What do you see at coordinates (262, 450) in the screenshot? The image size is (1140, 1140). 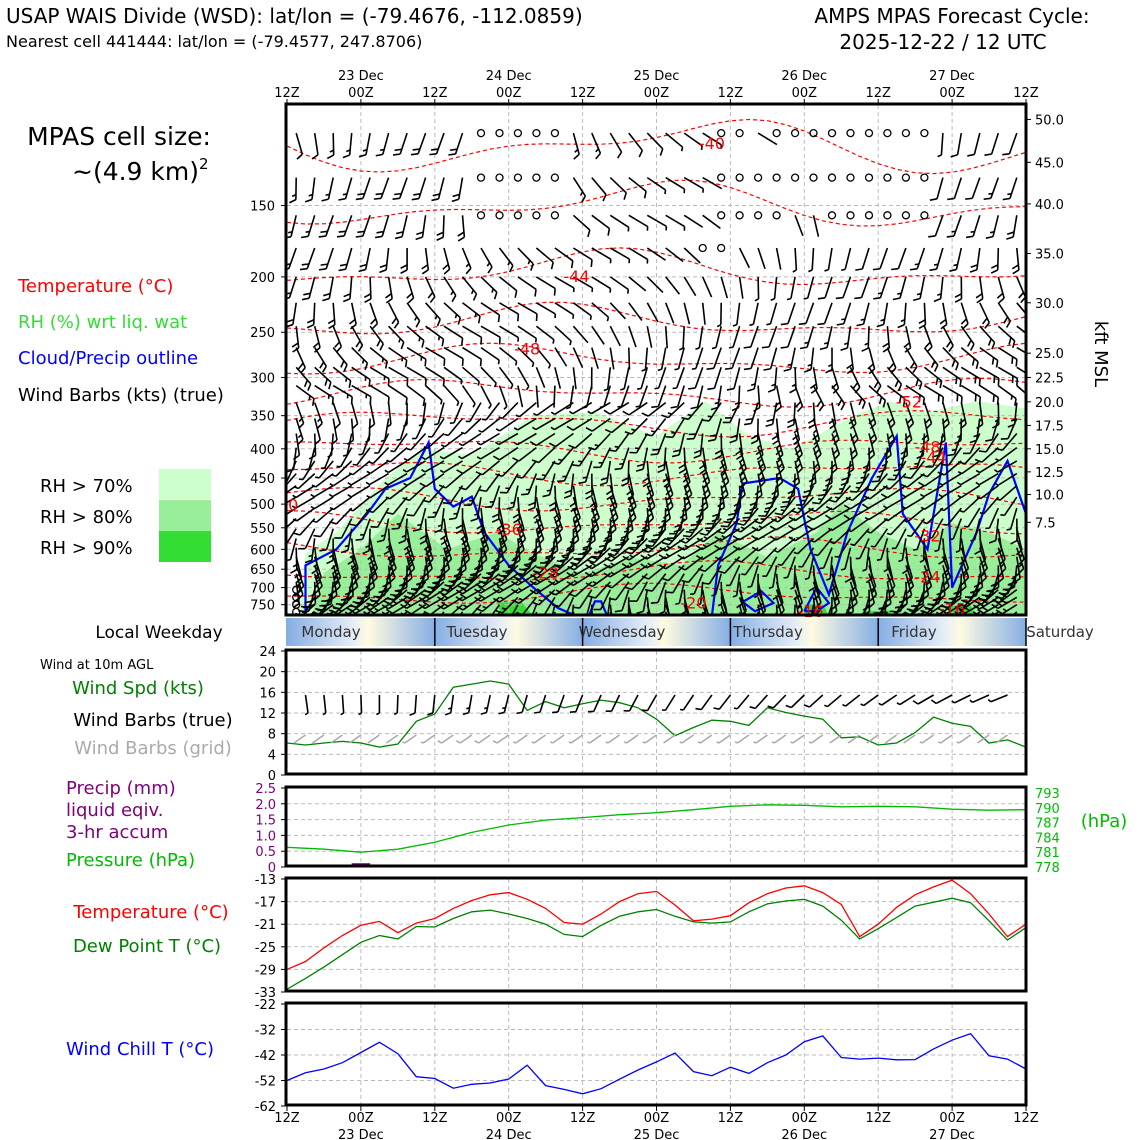 I see `pressure-tick-label: 400` at bounding box center [262, 450].